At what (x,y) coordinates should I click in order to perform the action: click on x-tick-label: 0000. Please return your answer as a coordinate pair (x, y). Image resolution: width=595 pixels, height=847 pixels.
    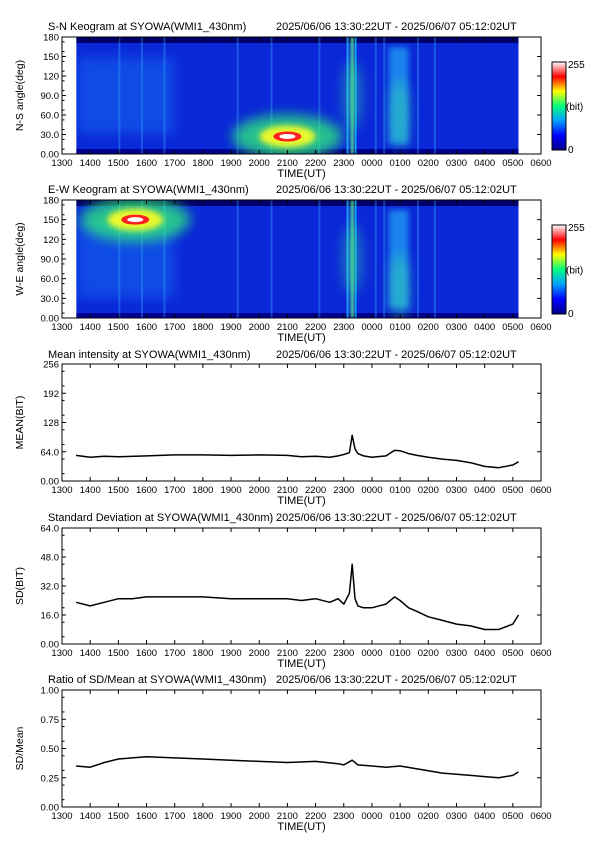
    Looking at the image, I should click on (371, 163).